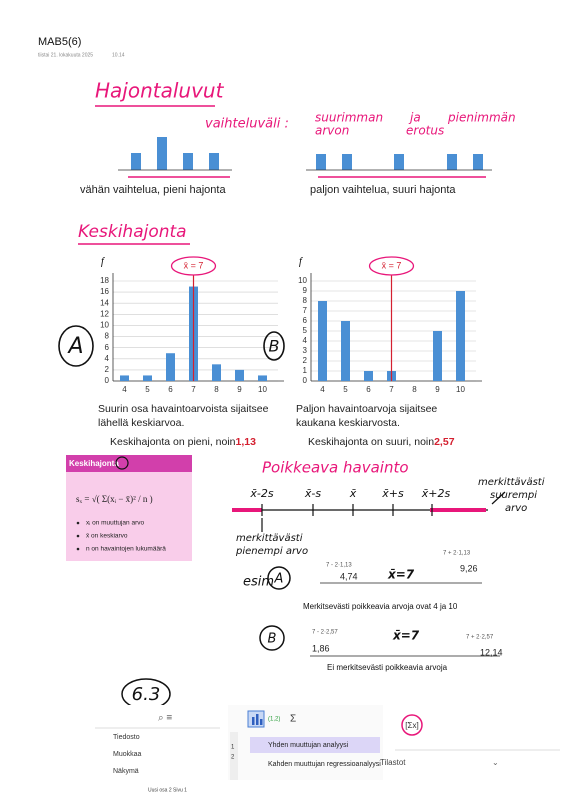  What do you see at coordinates (332, 131) in the screenshot?
I see `range-def: arvon` at bounding box center [332, 131].